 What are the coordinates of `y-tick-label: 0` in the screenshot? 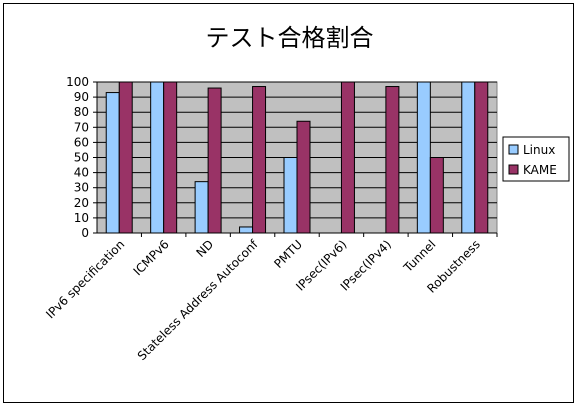 It's located at (85, 233).